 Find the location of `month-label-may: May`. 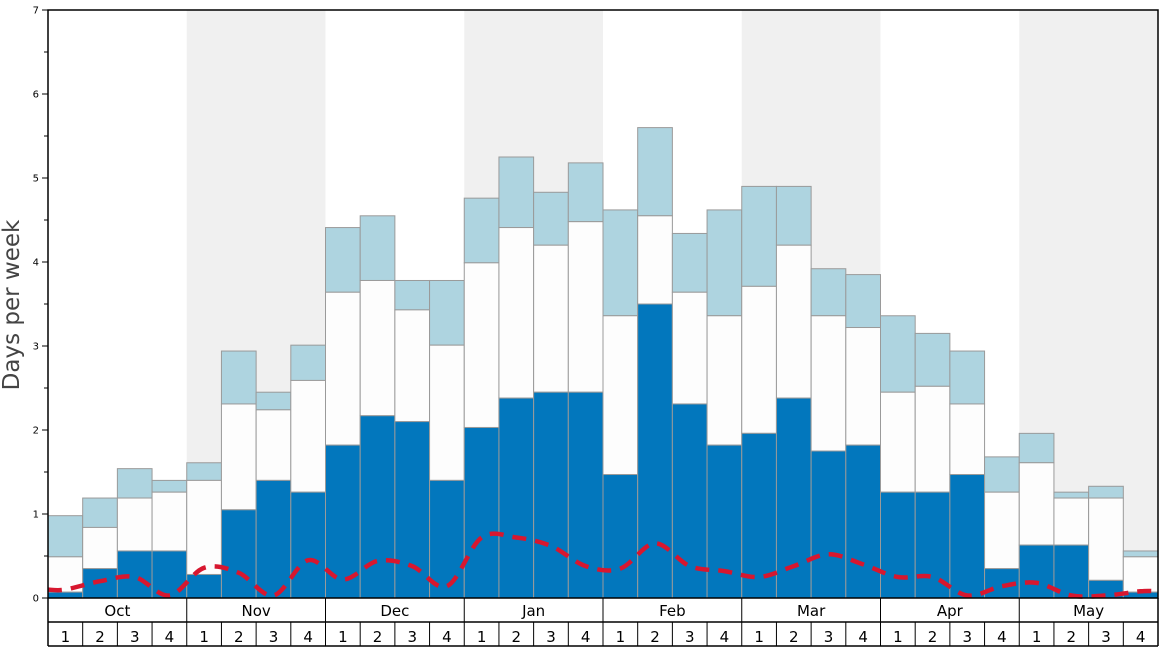

month-label-may: May is located at coordinates (1088, 611).